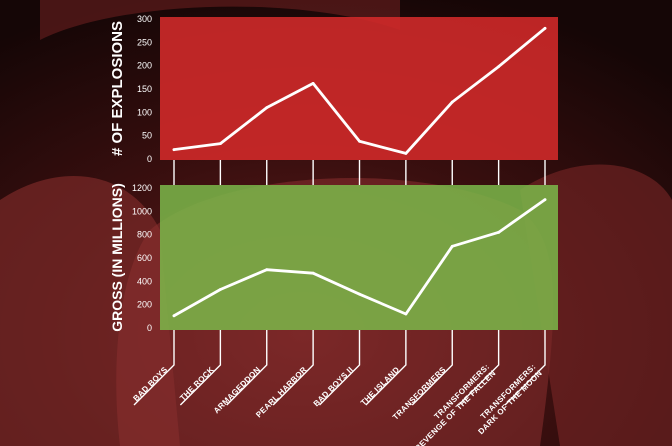 The width and height of the screenshot is (672, 446). Describe the element at coordinates (144, 235) in the screenshot. I see `y-tick-label: 800` at that location.